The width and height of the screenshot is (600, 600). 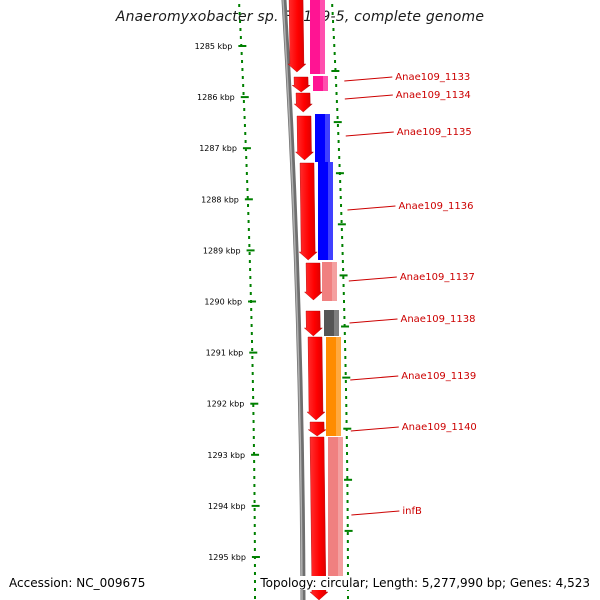 What do you see at coordinates (218, 148) in the screenshot?
I see `tick-label: 1287 kbp` at bounding box center [218, 148].